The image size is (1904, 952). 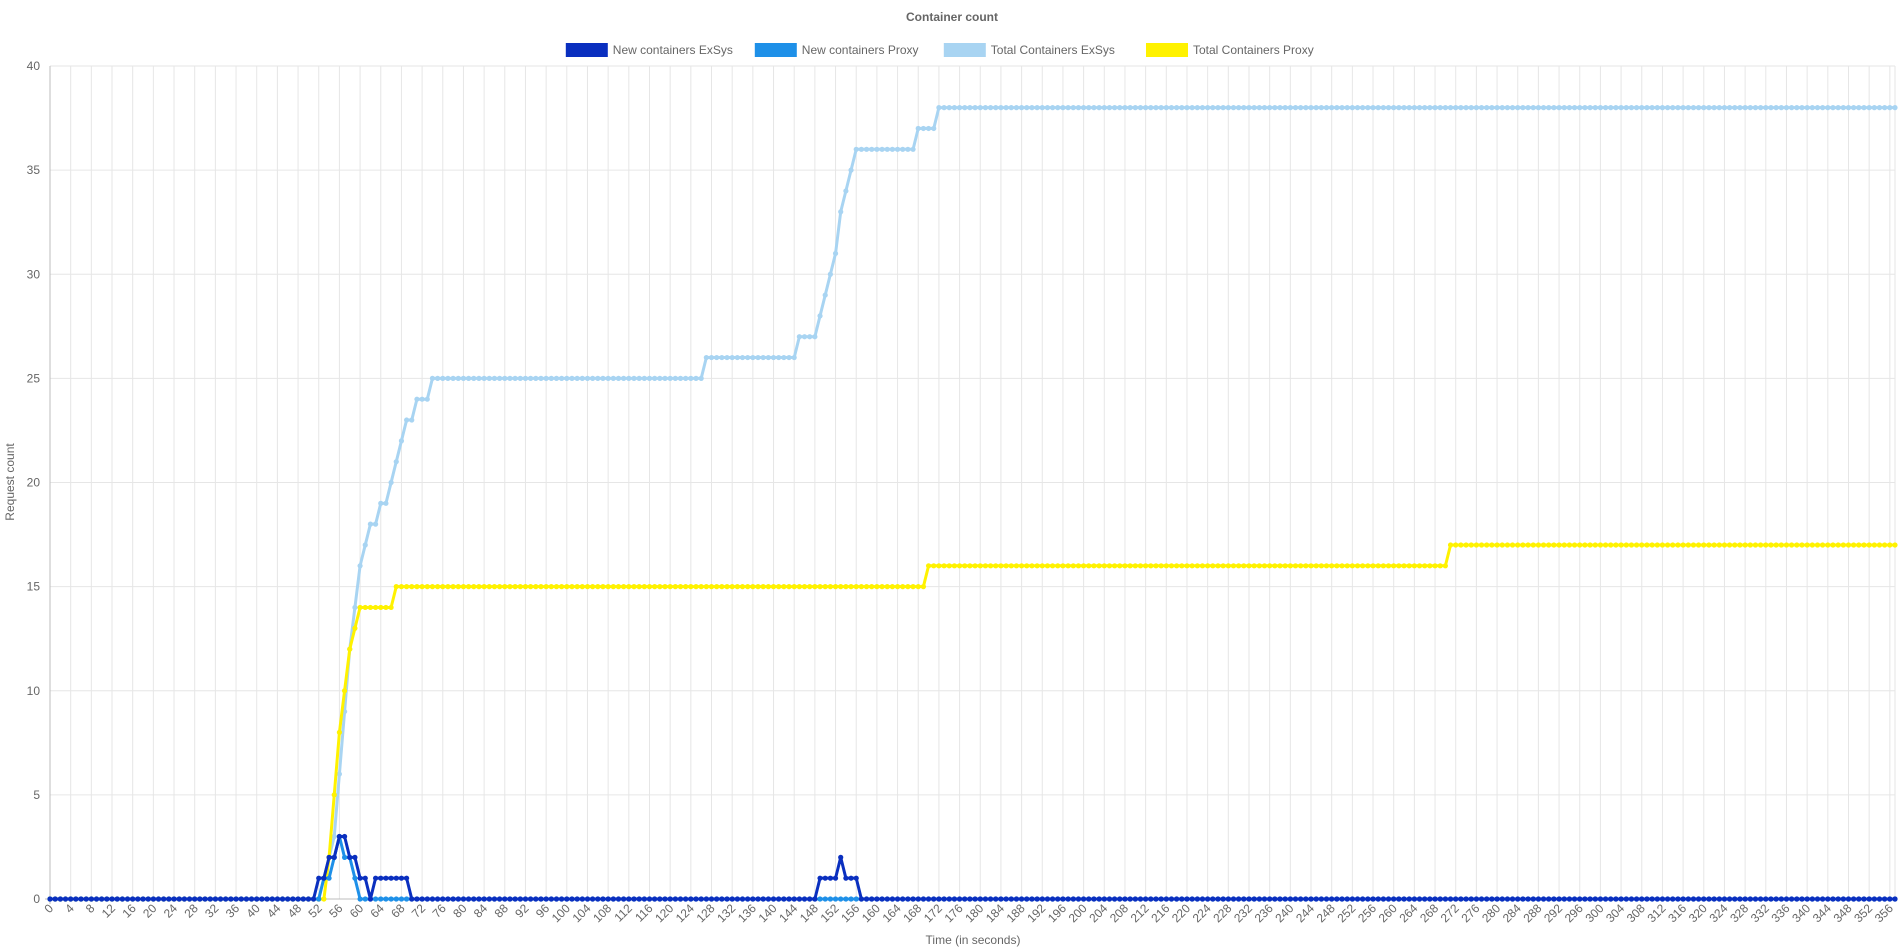 I want to click on x-tick-label: 20, so click(x=150, y=911).